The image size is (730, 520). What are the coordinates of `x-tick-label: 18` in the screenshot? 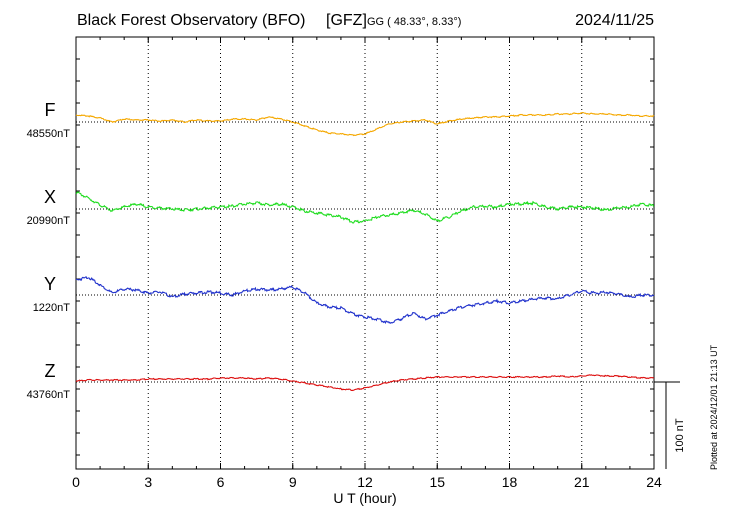 It's located at (510, 482).